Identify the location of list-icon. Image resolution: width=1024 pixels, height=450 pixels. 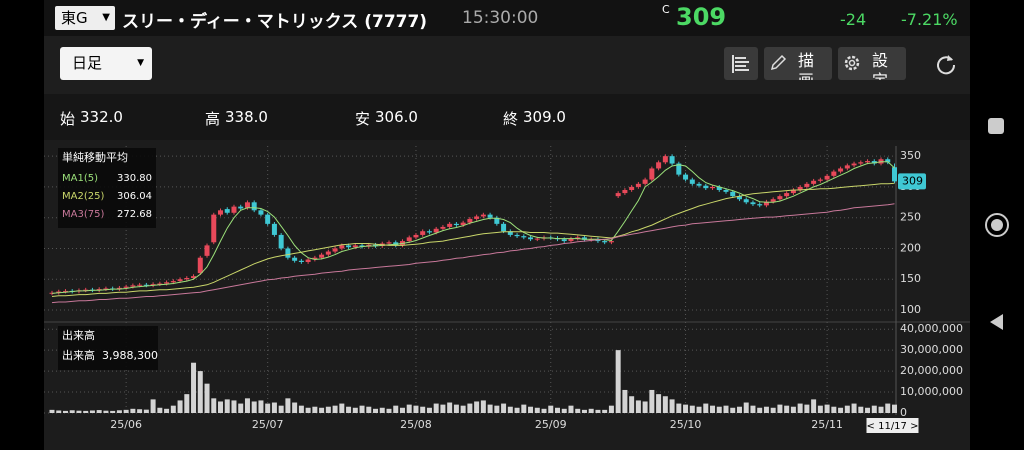
(740, 64).